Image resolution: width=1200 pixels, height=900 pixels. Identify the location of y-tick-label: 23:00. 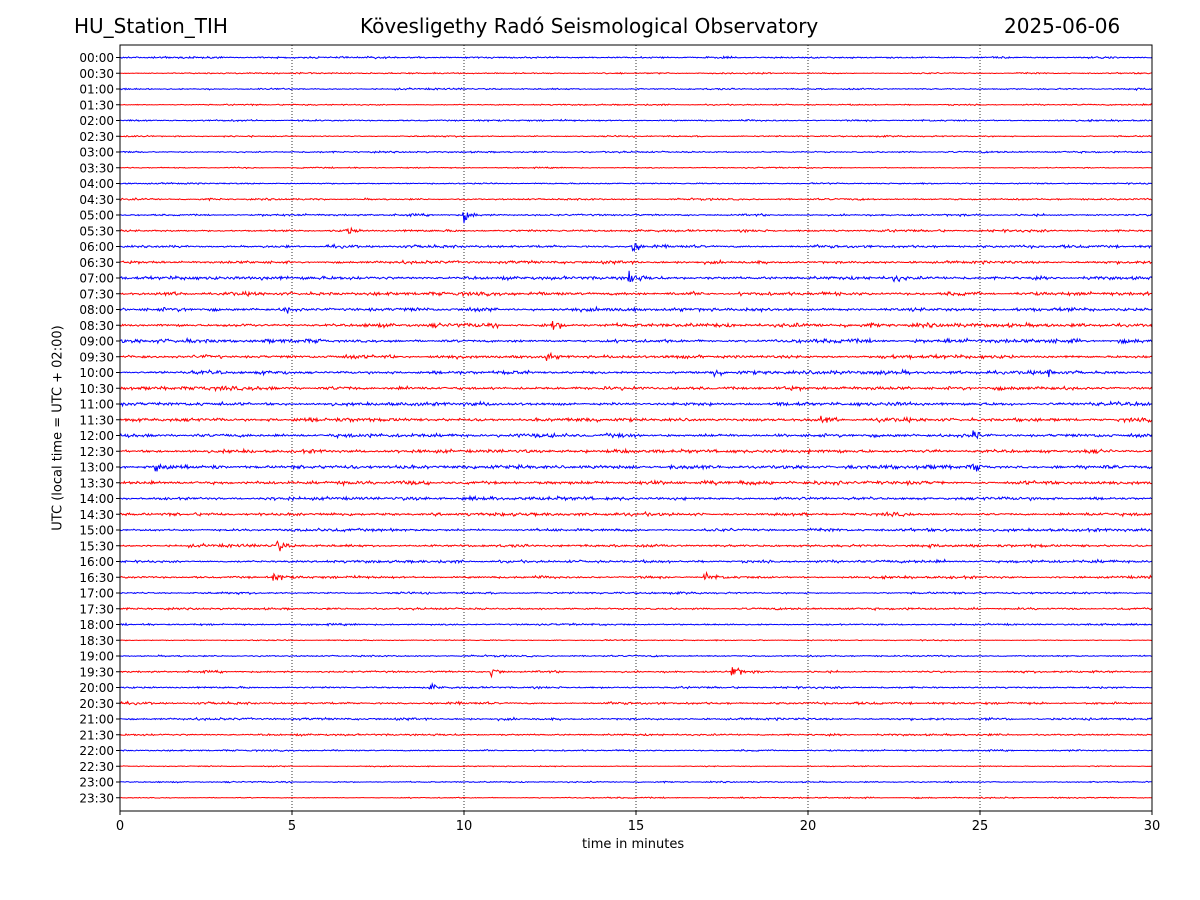
(96, 783).